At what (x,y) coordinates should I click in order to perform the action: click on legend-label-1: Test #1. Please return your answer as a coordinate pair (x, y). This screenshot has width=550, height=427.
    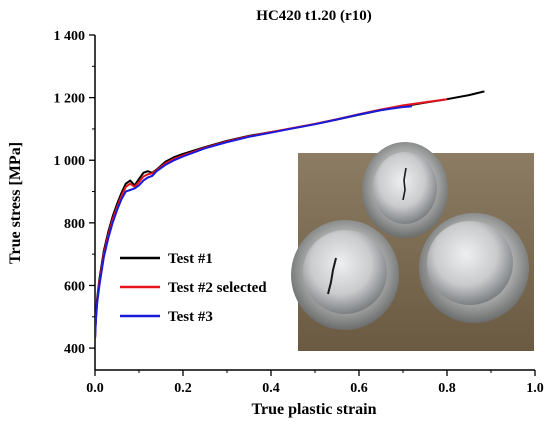
    Looking at the image, I should click on (190, 259).